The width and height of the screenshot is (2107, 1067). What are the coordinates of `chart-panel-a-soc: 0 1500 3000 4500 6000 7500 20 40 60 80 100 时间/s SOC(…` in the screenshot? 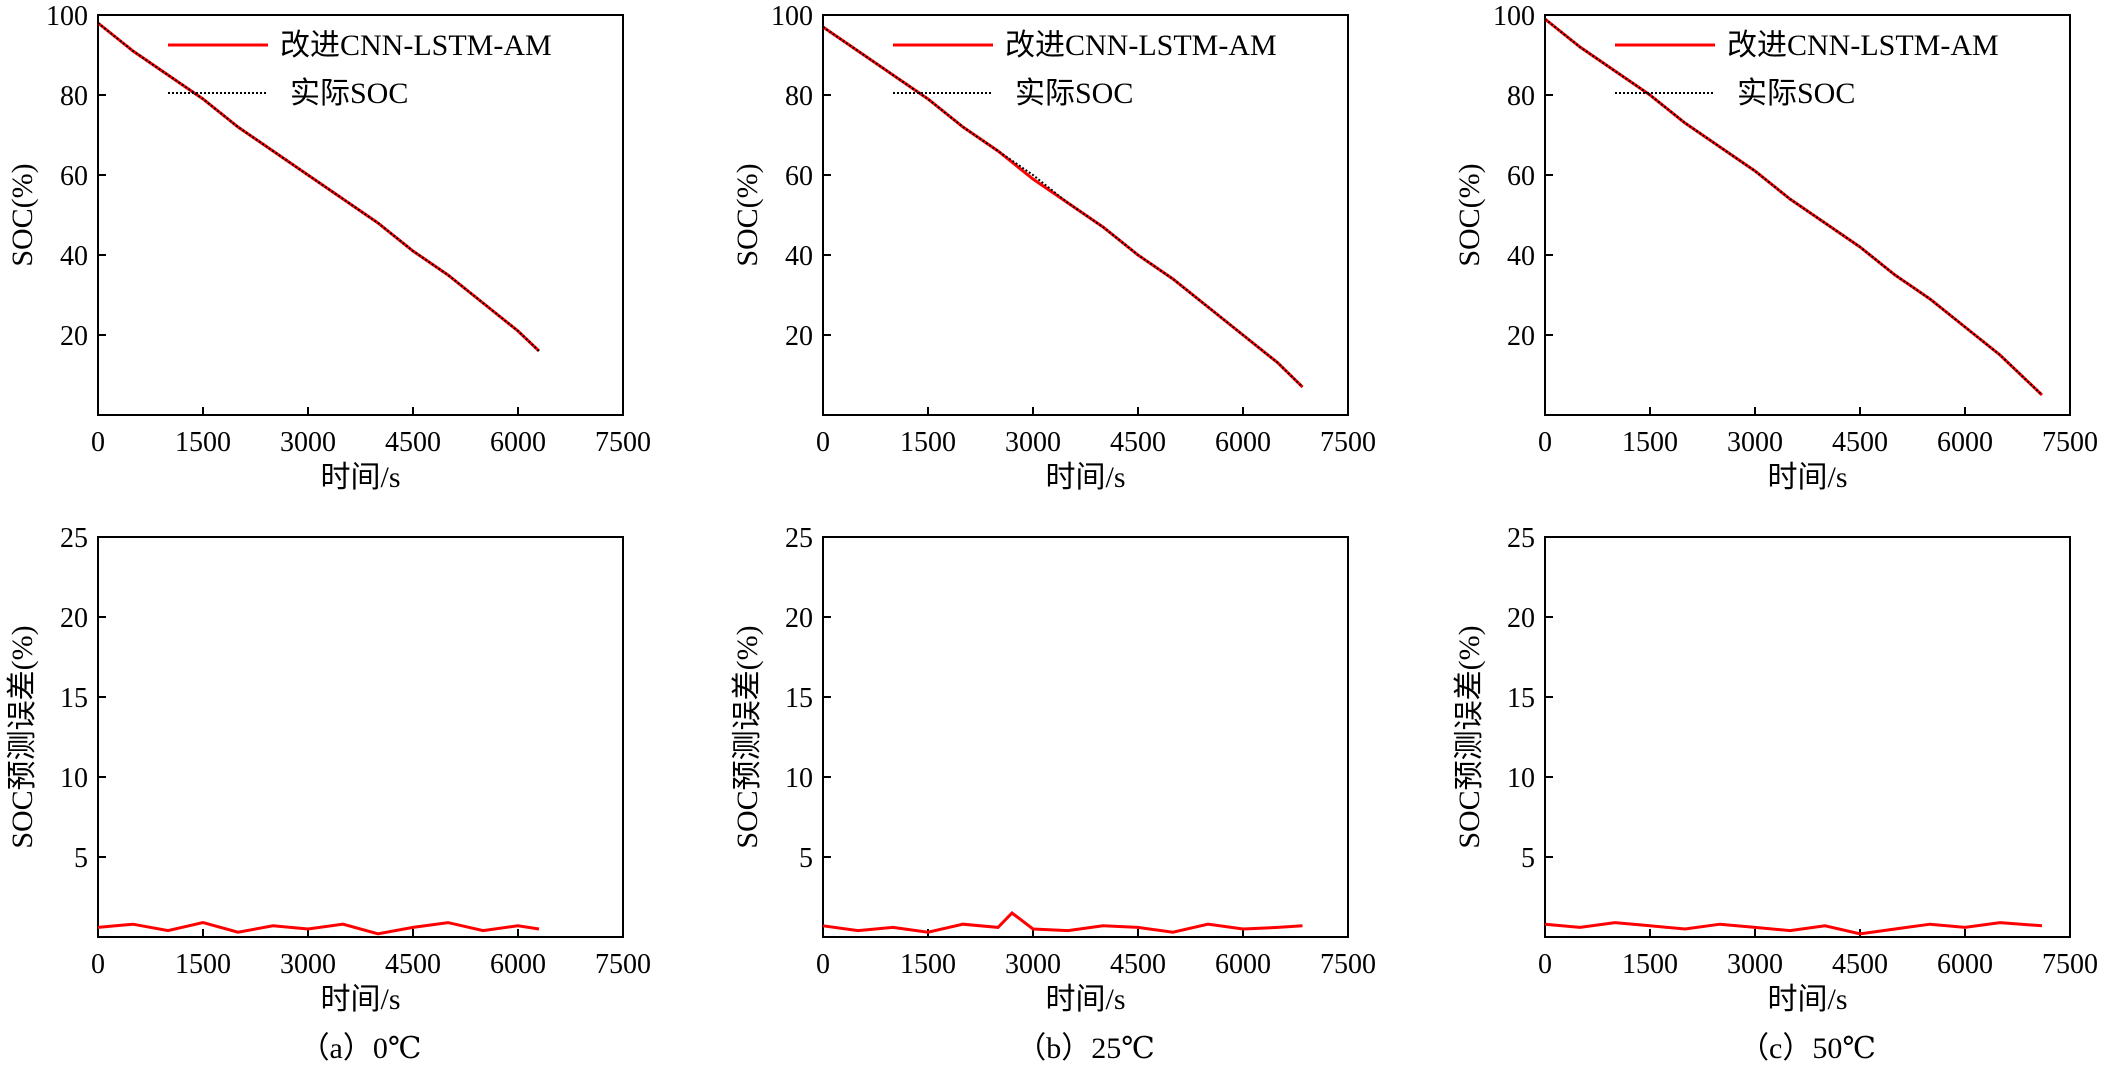 It's located at (328, 247).